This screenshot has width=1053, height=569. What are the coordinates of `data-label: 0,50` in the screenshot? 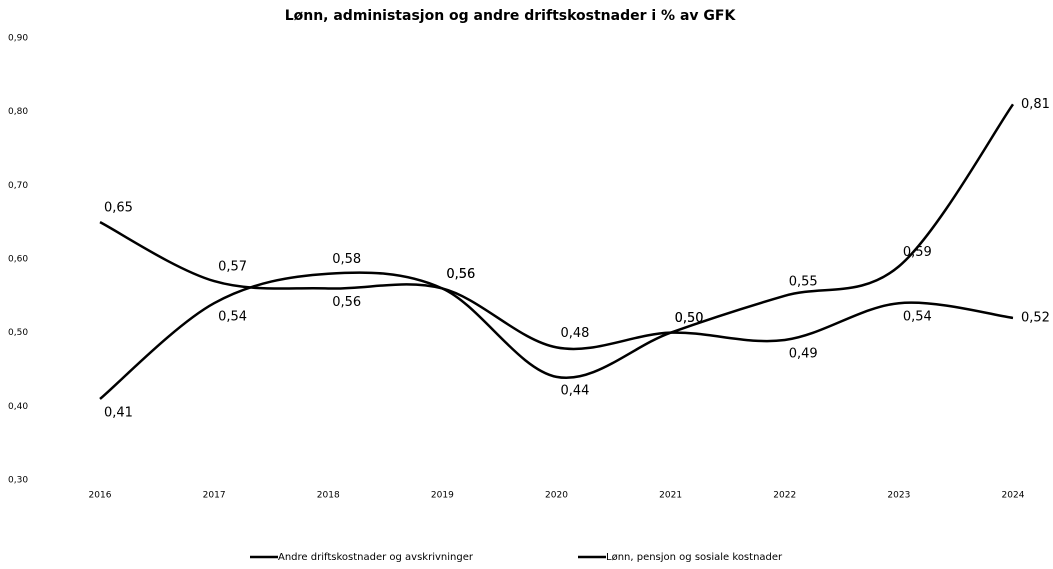 It's located at (689, 318).